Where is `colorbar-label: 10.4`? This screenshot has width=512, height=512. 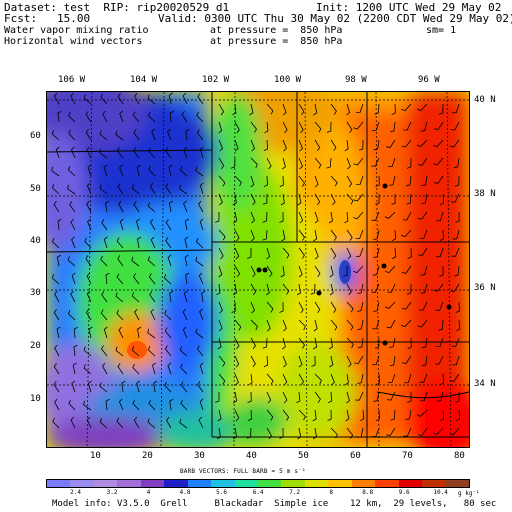
colorbar-label: 10.4 is located at coordinates (440, 492).